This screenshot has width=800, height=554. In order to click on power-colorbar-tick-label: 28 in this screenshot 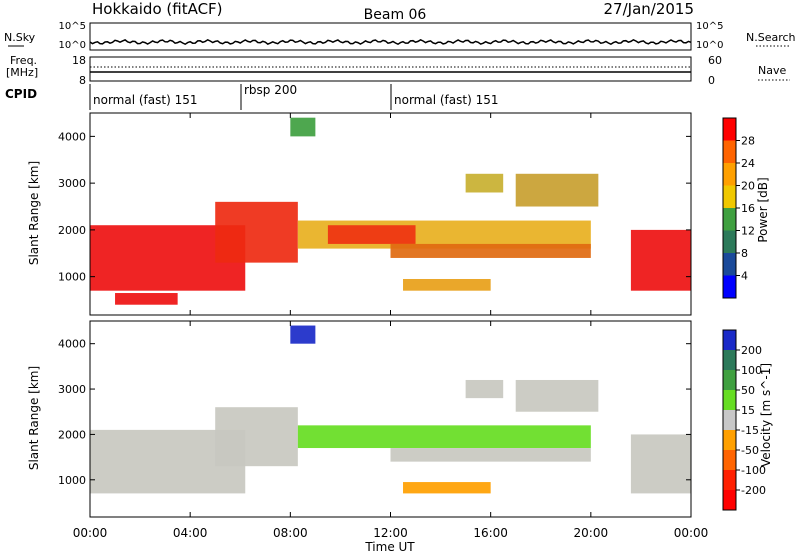, I will do `click(748, 141)`.